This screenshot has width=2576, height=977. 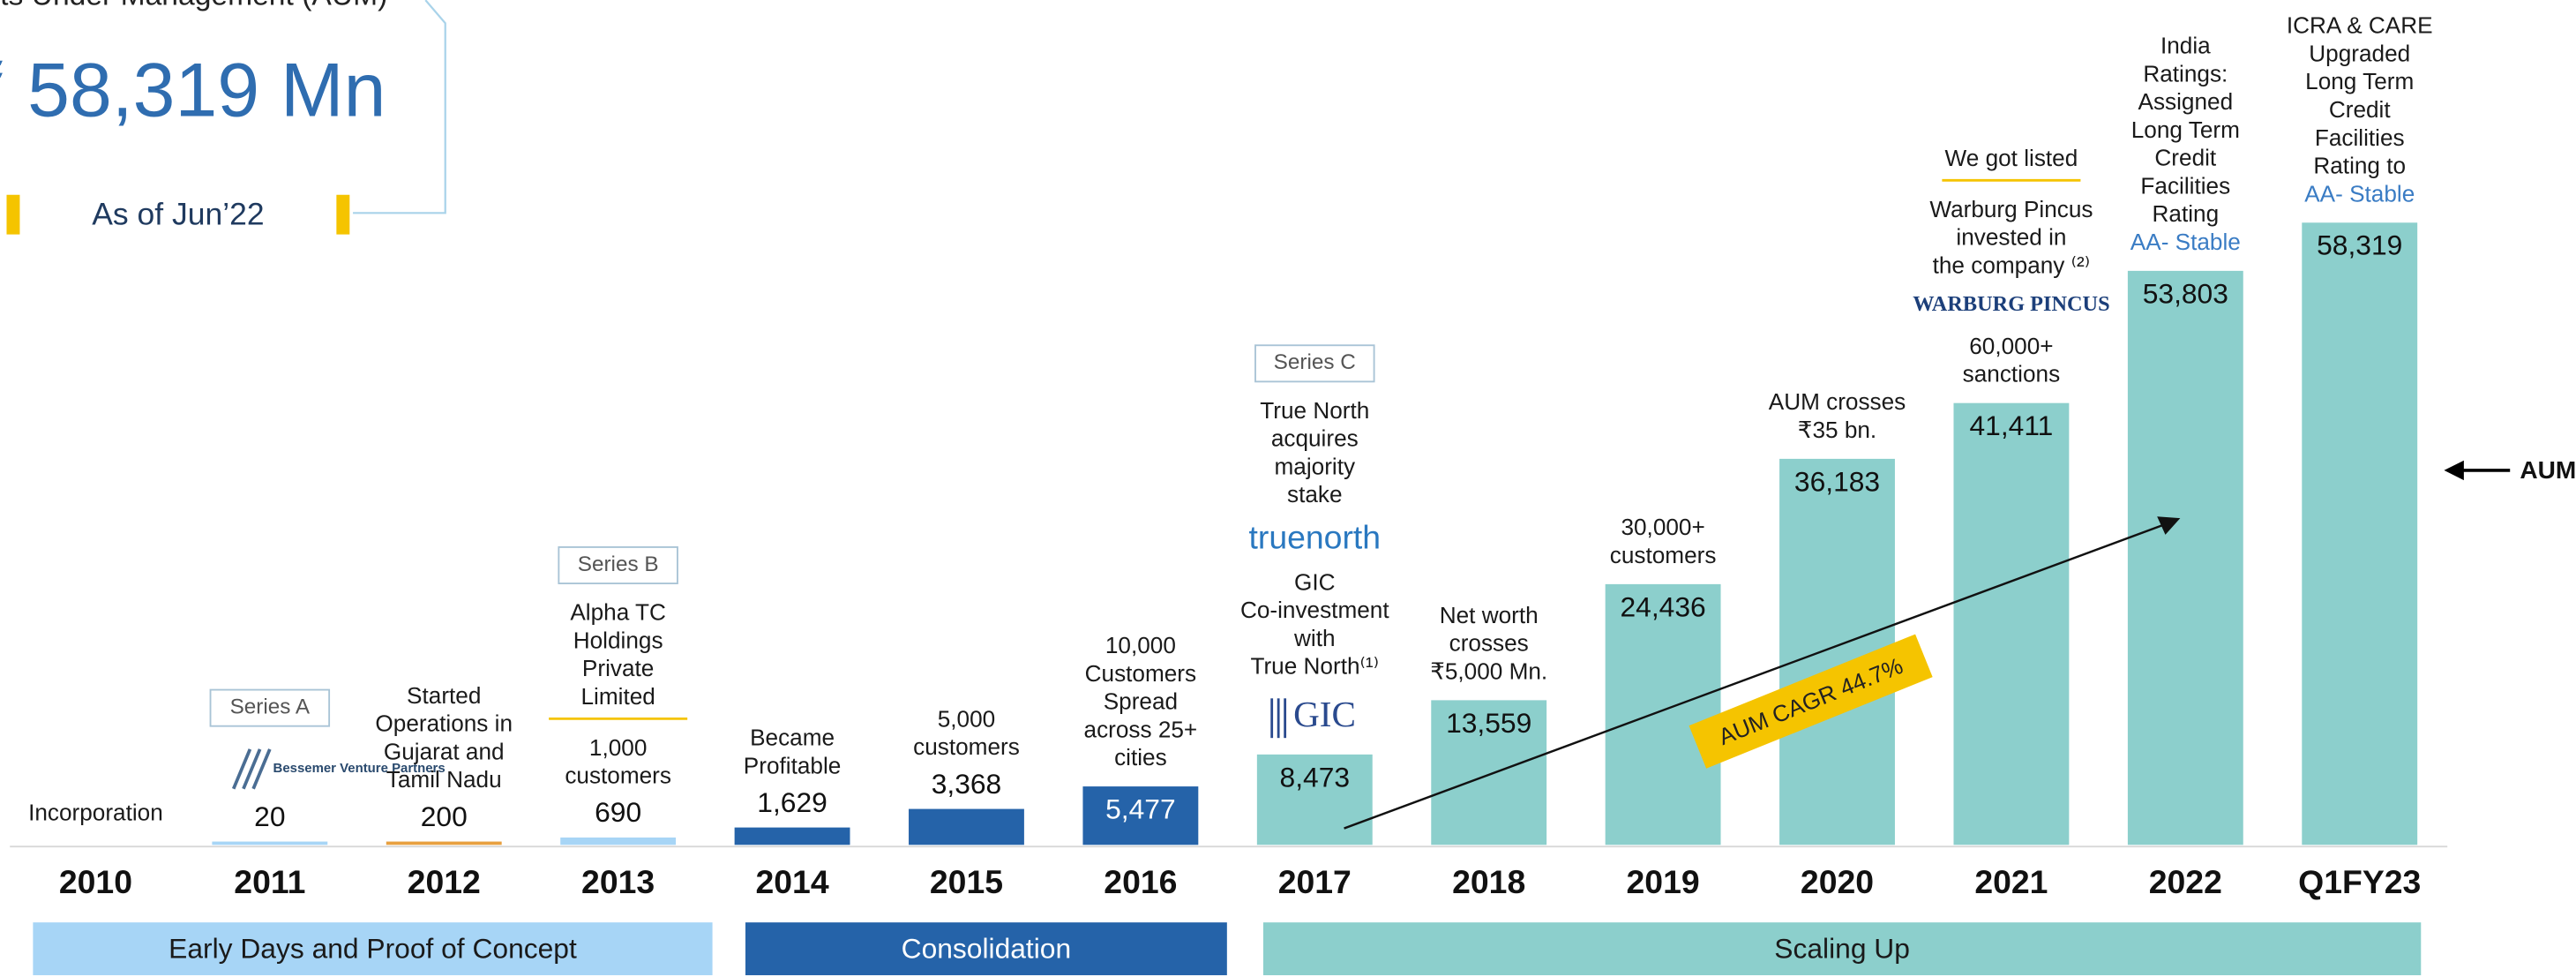 I want to click on x-tick-label: 2013, so click(x=618, y=881).